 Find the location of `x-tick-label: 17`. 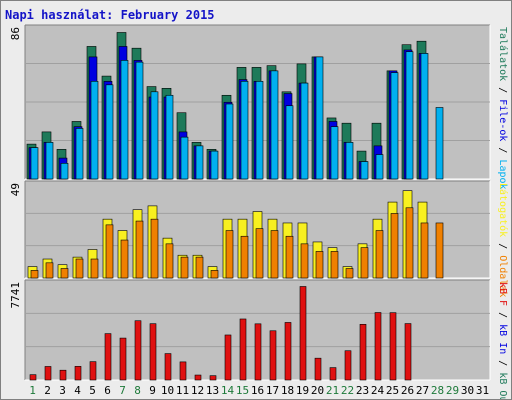

x-tick-label: 17 is located at coordinates (272, 390).